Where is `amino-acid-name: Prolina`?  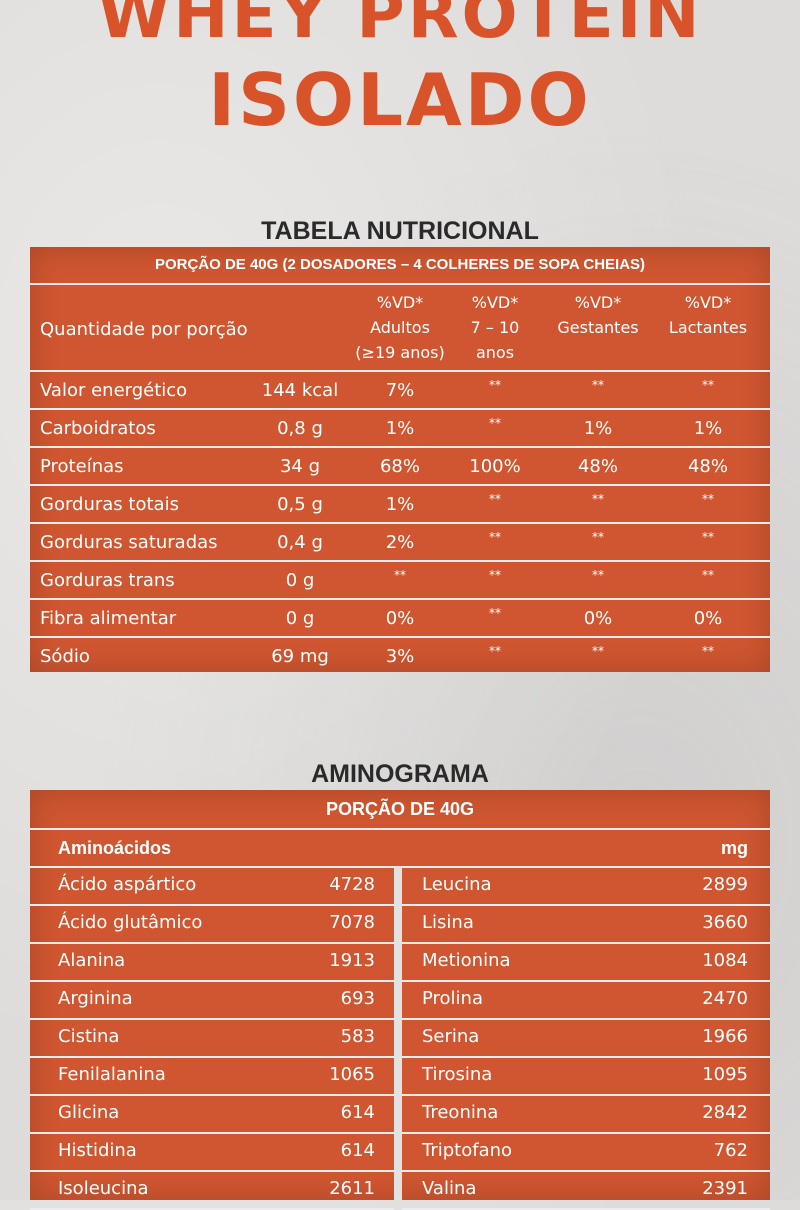 amino-acid-name: Prolina is located at coordinates (452, 998).